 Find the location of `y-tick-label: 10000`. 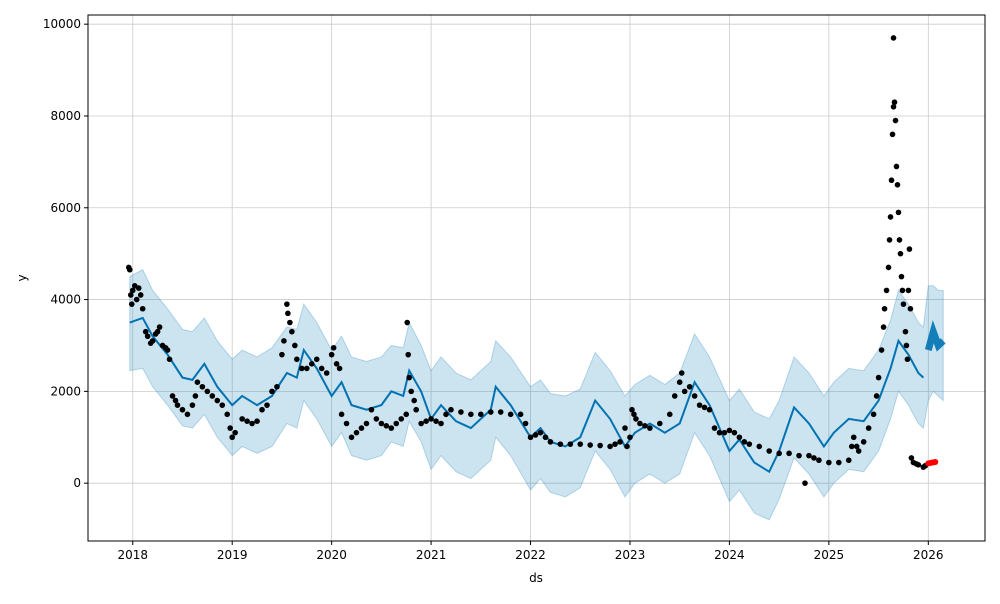

y-tick-label: 10000 is located at coordinates (62, 24).